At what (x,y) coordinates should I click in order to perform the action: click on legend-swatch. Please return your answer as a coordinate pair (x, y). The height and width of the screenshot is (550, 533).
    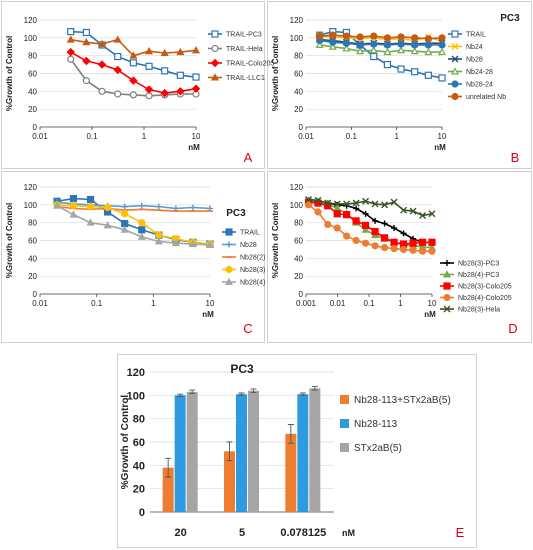
    Looking at the image, I should click on (344, 423).